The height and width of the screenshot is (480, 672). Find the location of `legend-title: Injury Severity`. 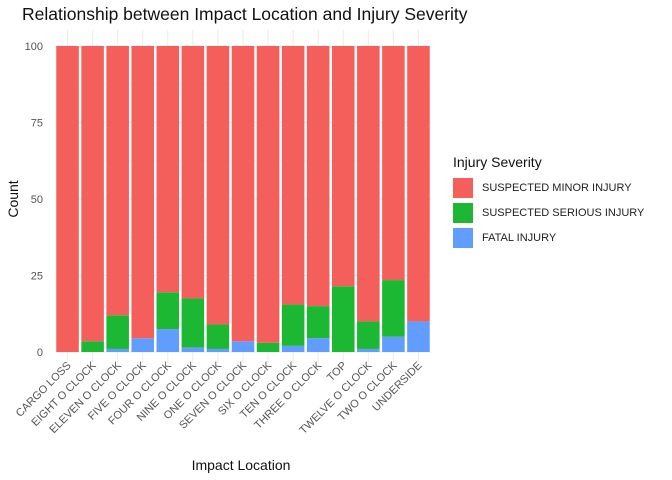

legend-title: Injury Severity is located at coordinates (497, 162).